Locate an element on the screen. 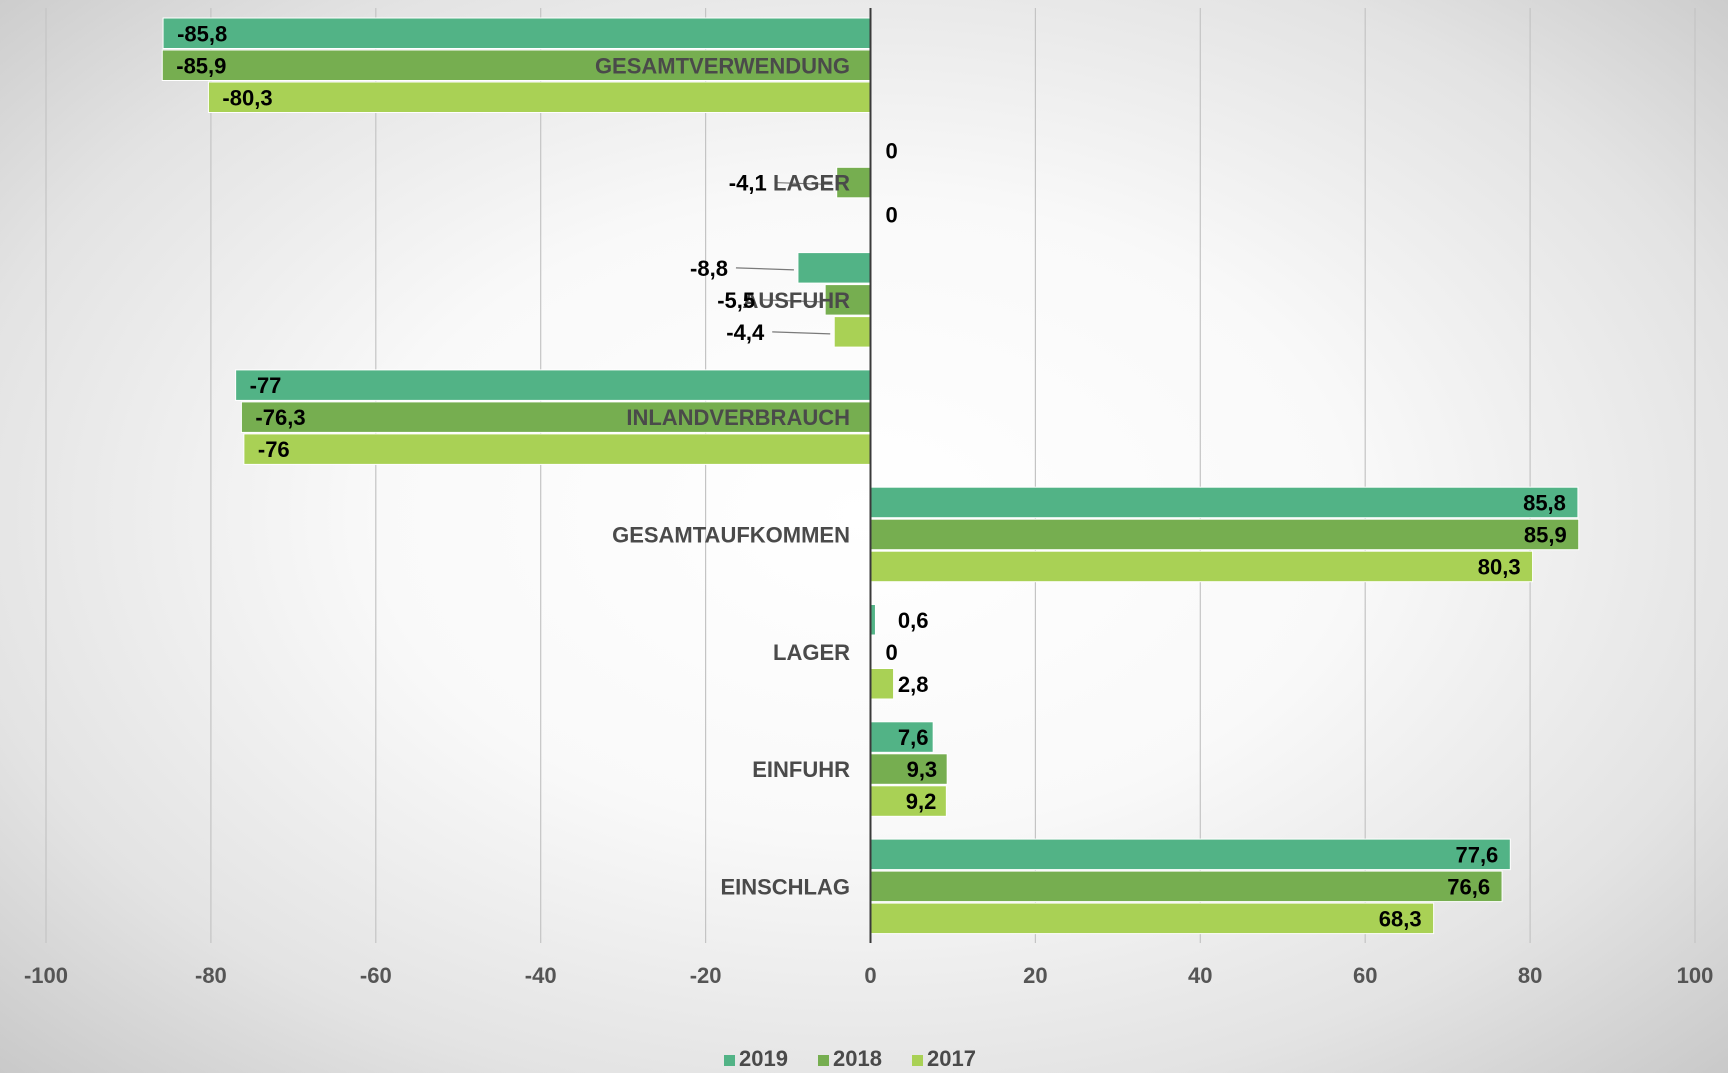  x-tick-label: 60 is located at coordinates (1365, 975).